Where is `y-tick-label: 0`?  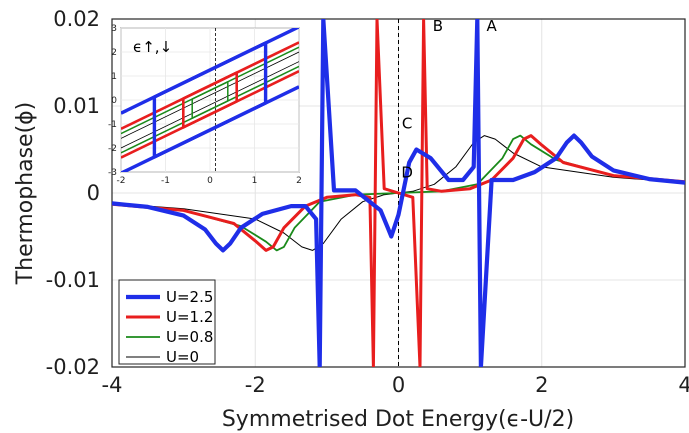
y-tick-label: 0 is located at coordinates (93, 193).